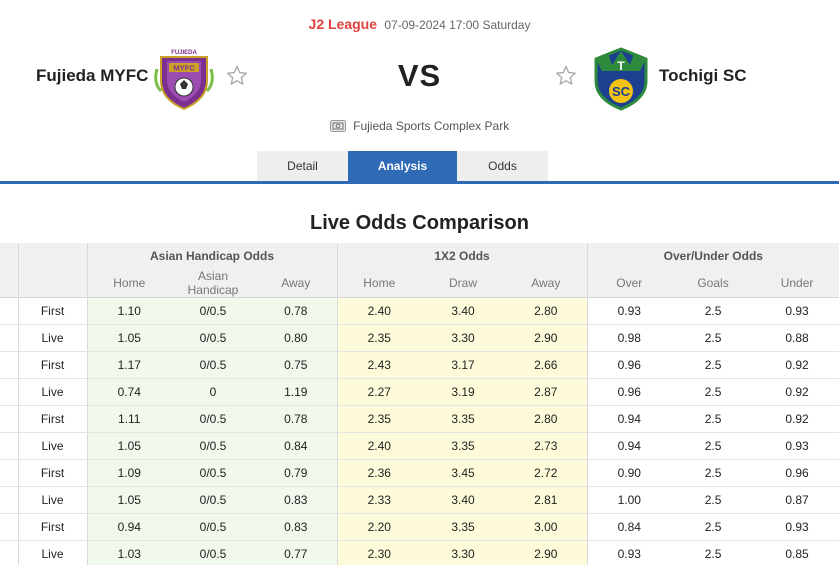  What do you see at coordinates (419, 75) in the screenshot?
I see `vs-label: VS` at bounding box center [419, 75].